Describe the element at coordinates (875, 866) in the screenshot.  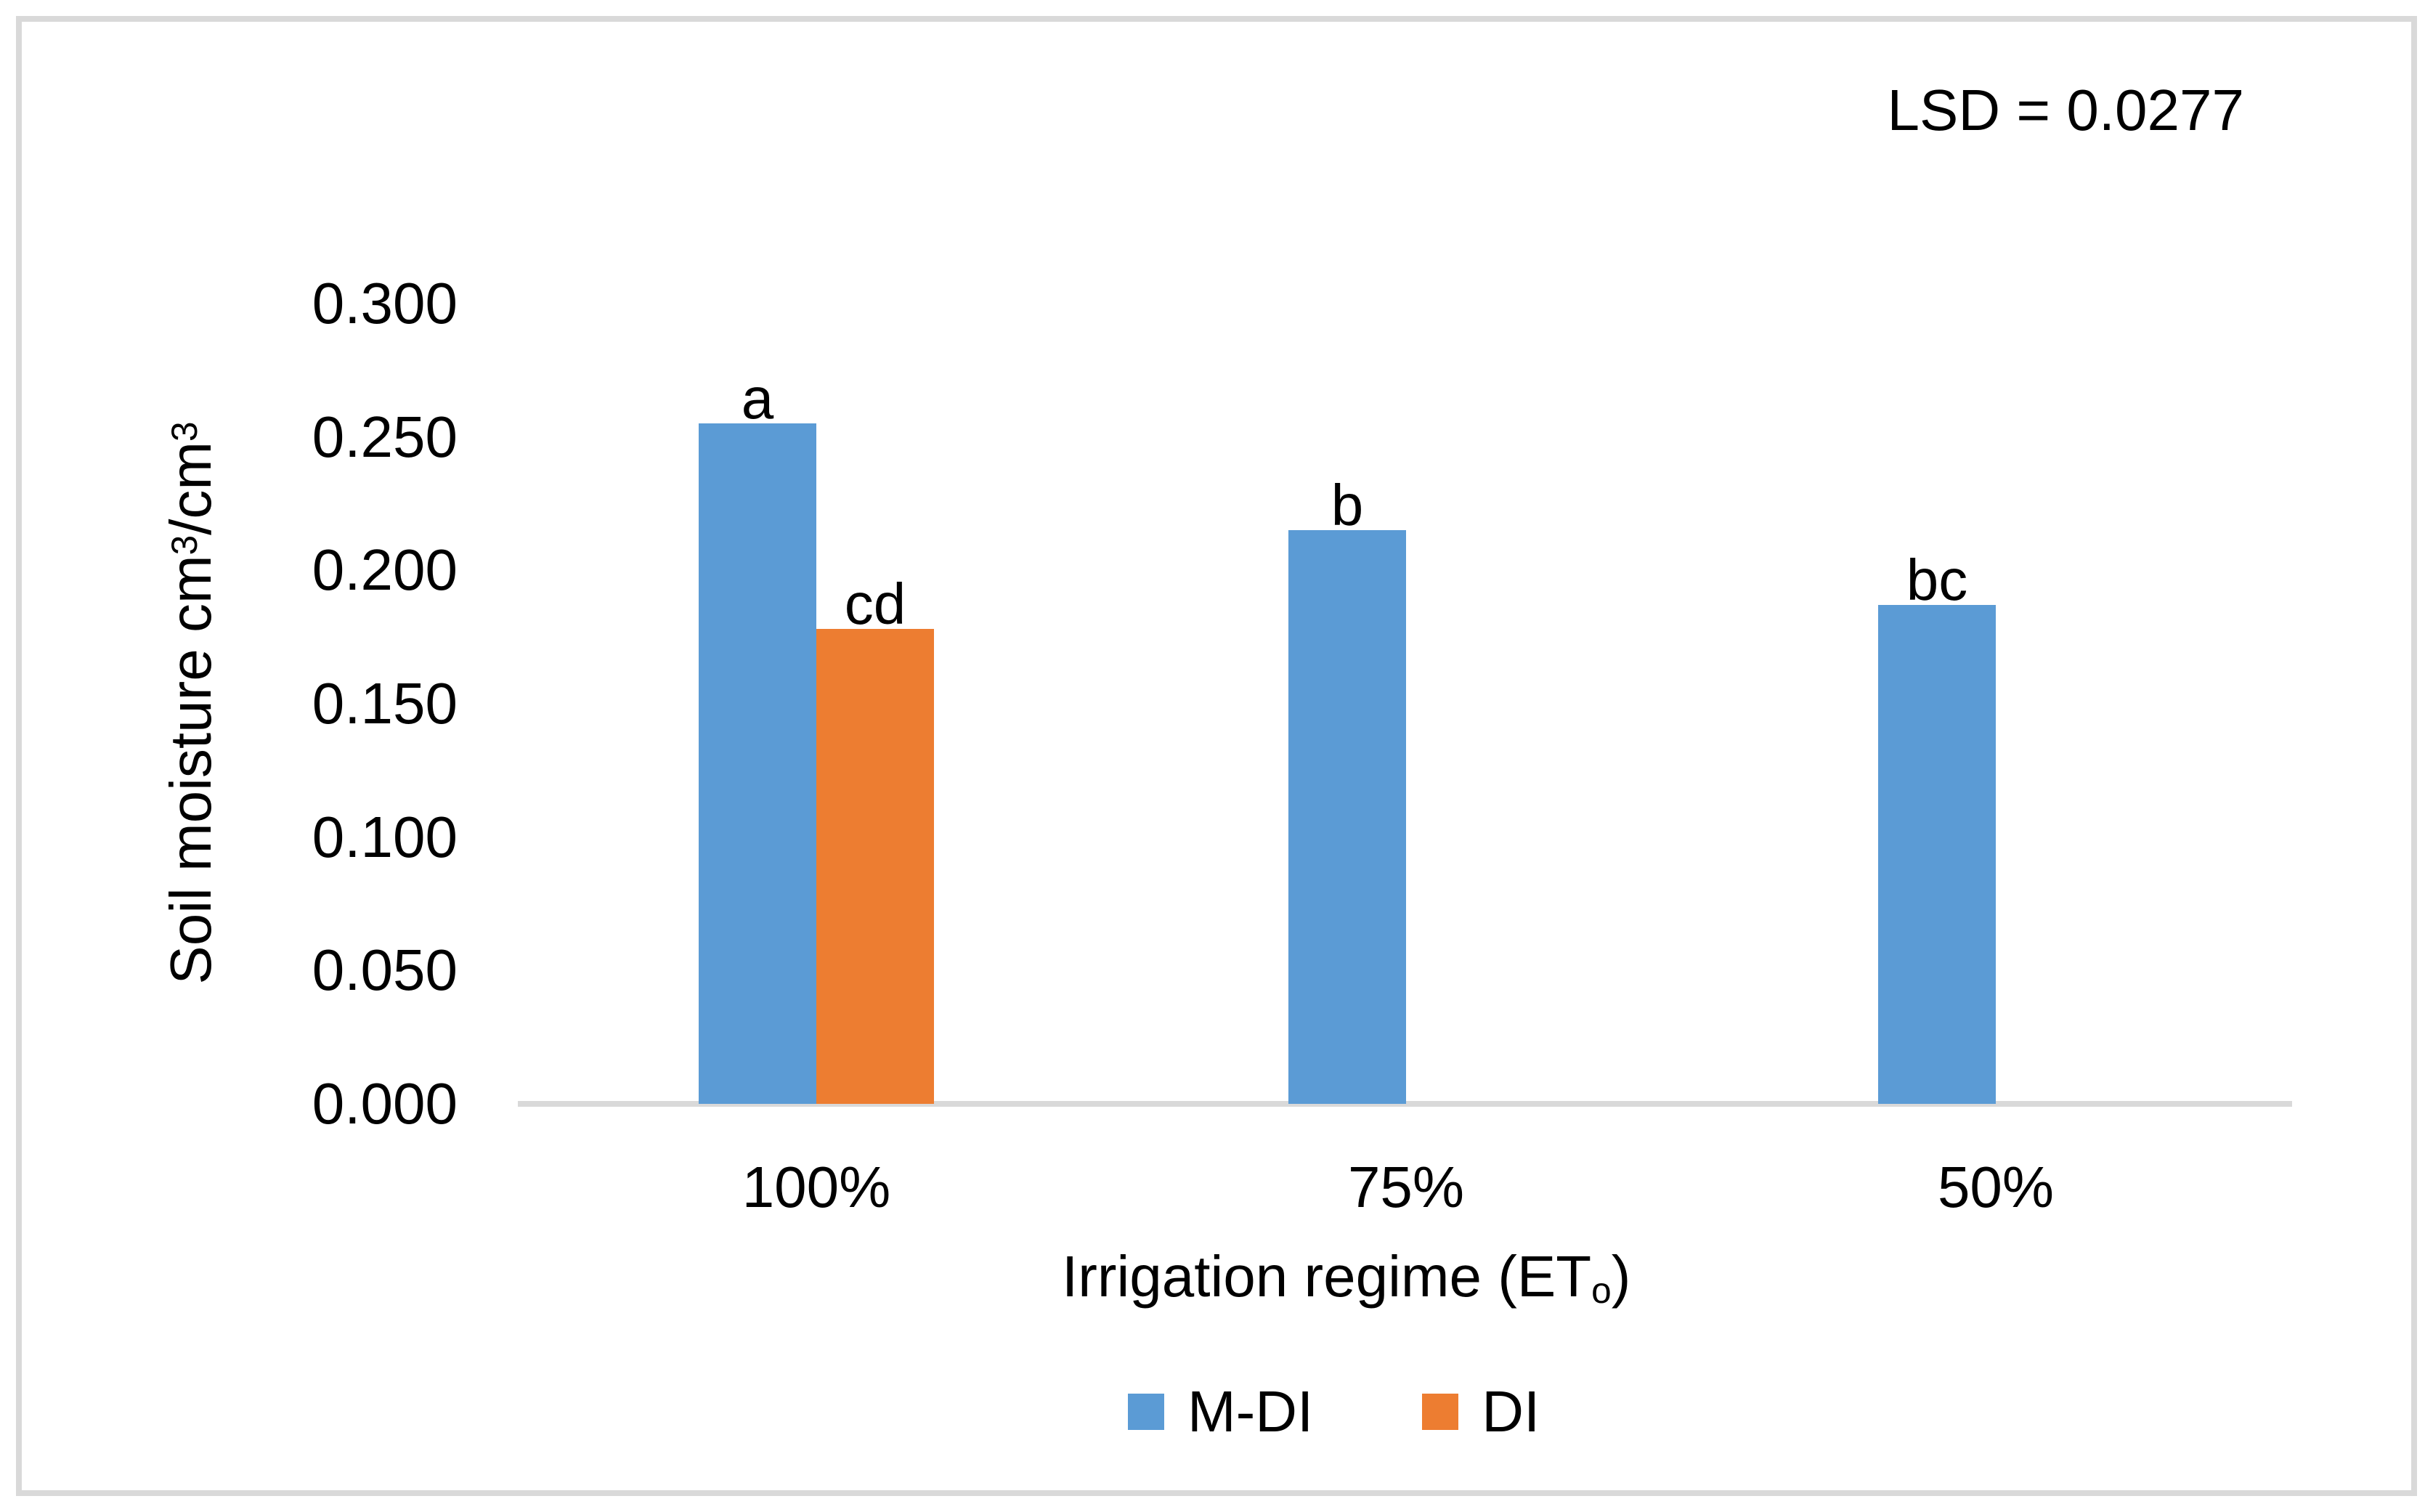
I see `bar-di-100%` at that location.